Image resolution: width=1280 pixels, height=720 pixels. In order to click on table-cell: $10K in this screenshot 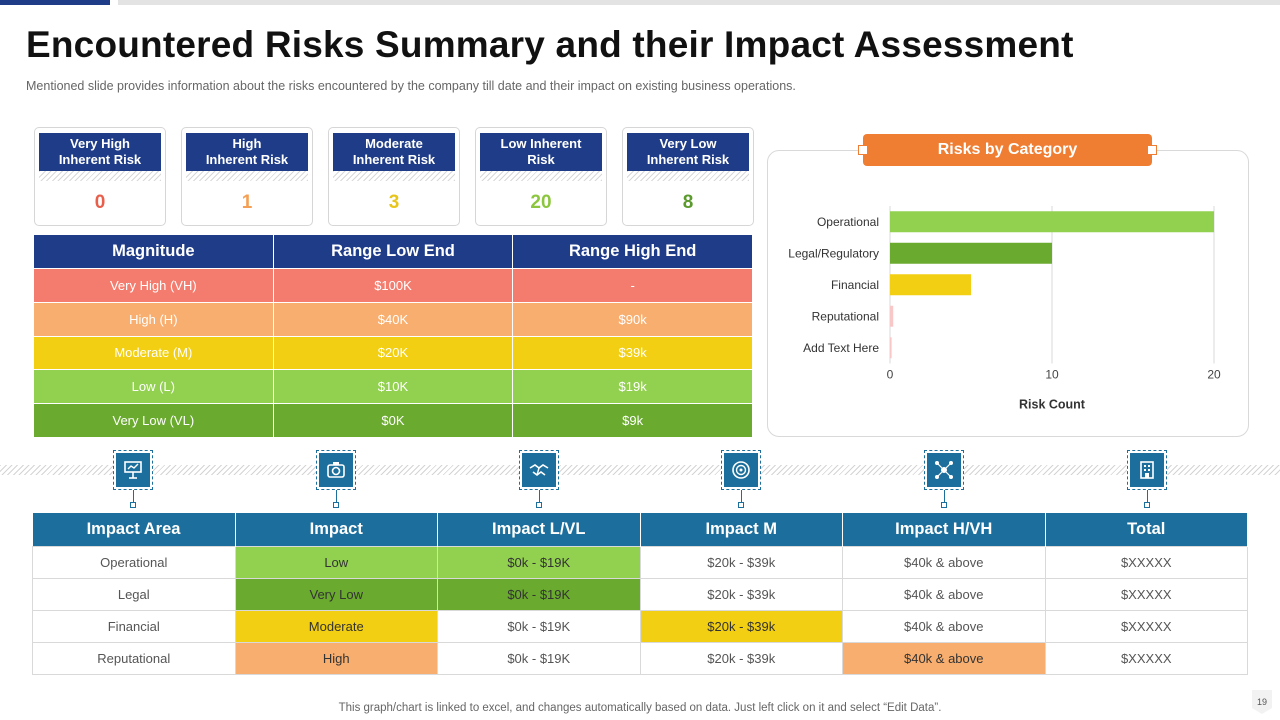, I will do `click(393, 387)`.